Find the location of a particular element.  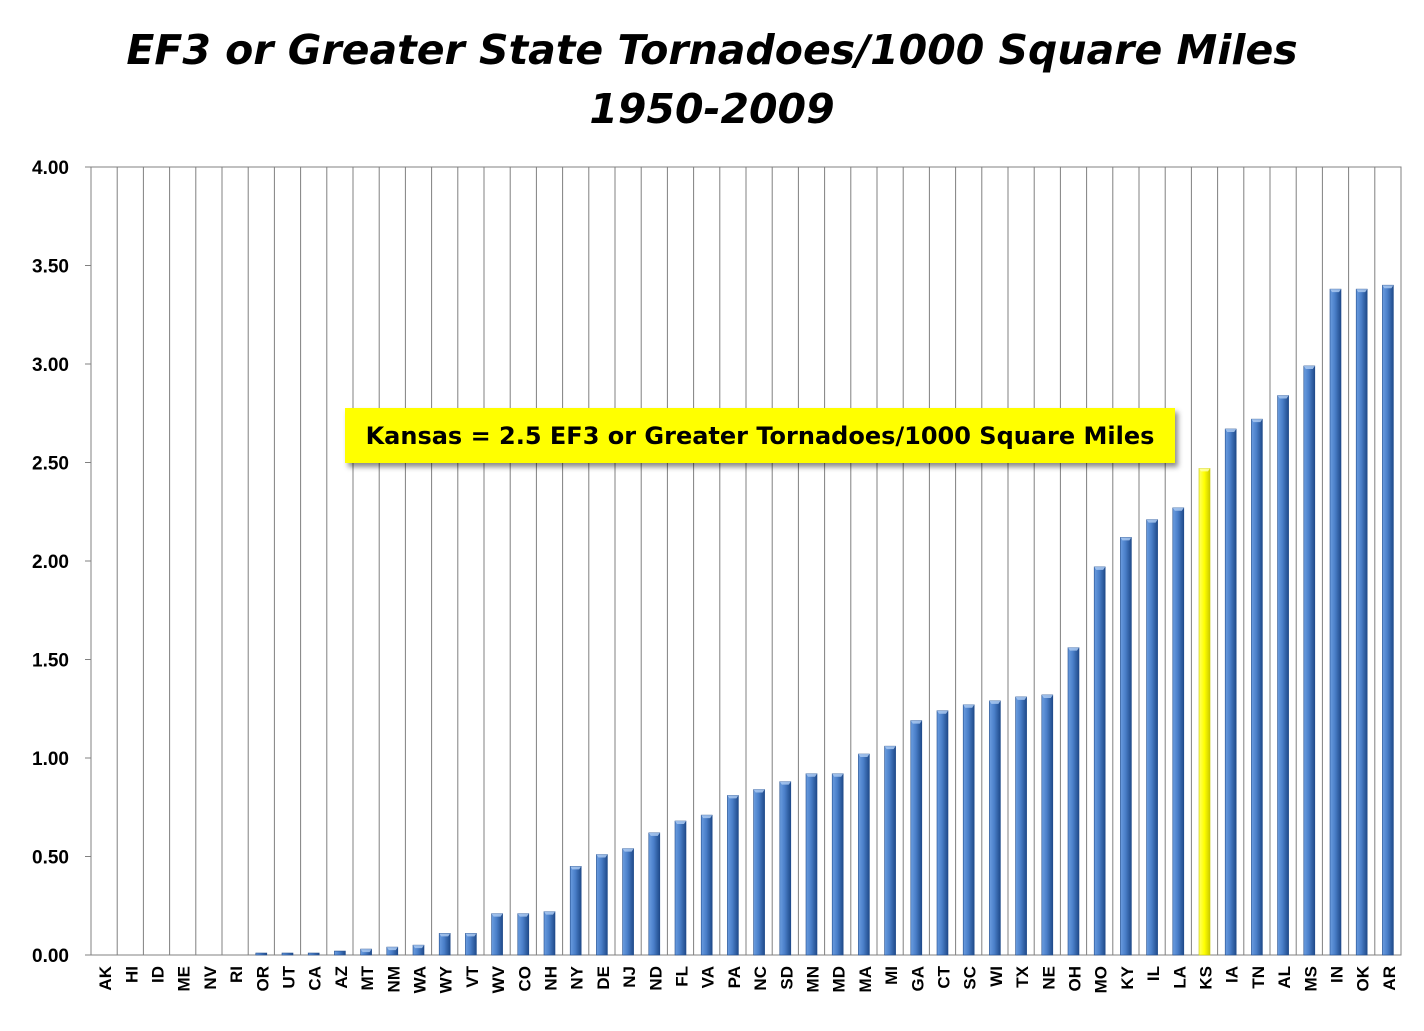

x-tick-label-ks: KS is located at coordinates (1206, 978).